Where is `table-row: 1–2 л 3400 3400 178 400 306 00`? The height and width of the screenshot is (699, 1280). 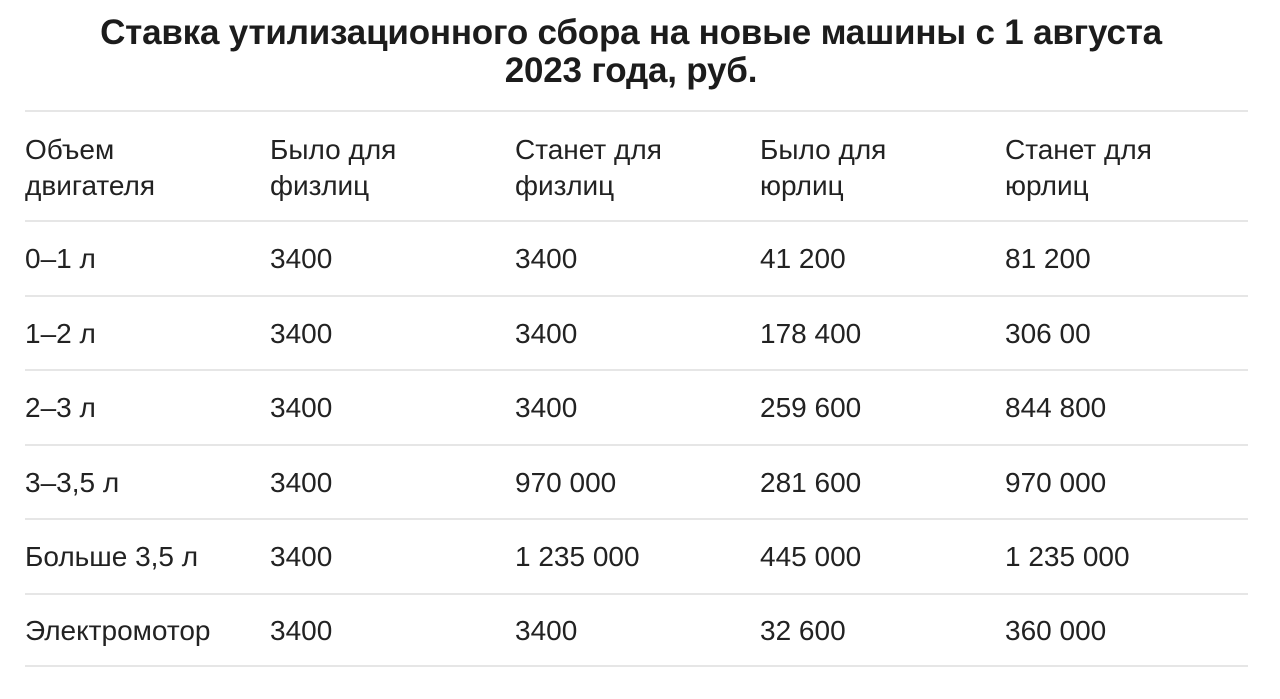
table-row: 1–2 л 3400 3400 178 400 306 00 is located at coordinates (636, 332).